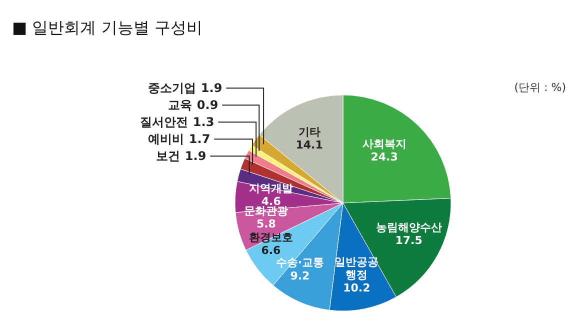  Describe the element at coordinates (180, 105) in the screenshot. I see `slice-label: 교육` at that location.